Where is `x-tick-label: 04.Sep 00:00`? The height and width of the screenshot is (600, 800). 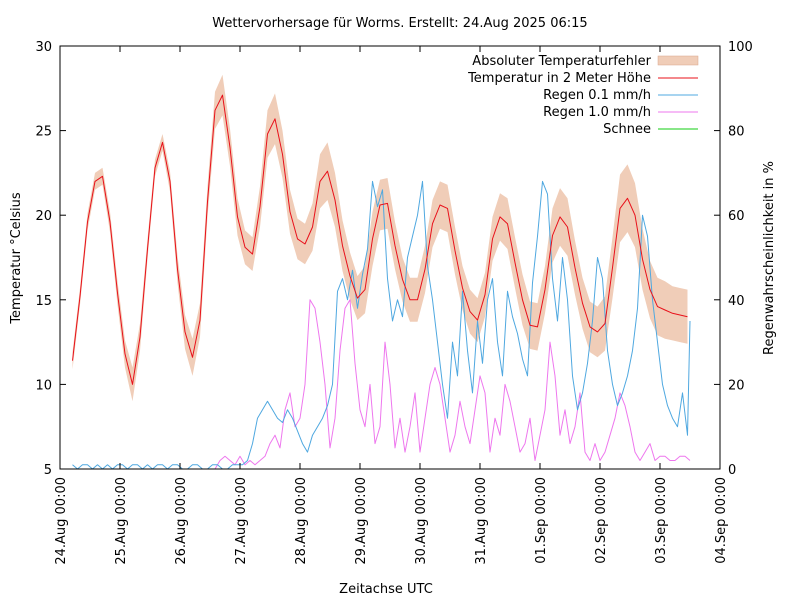
x-tick-label: 04.Sep 00:00 is located at coordinates (721, 520).